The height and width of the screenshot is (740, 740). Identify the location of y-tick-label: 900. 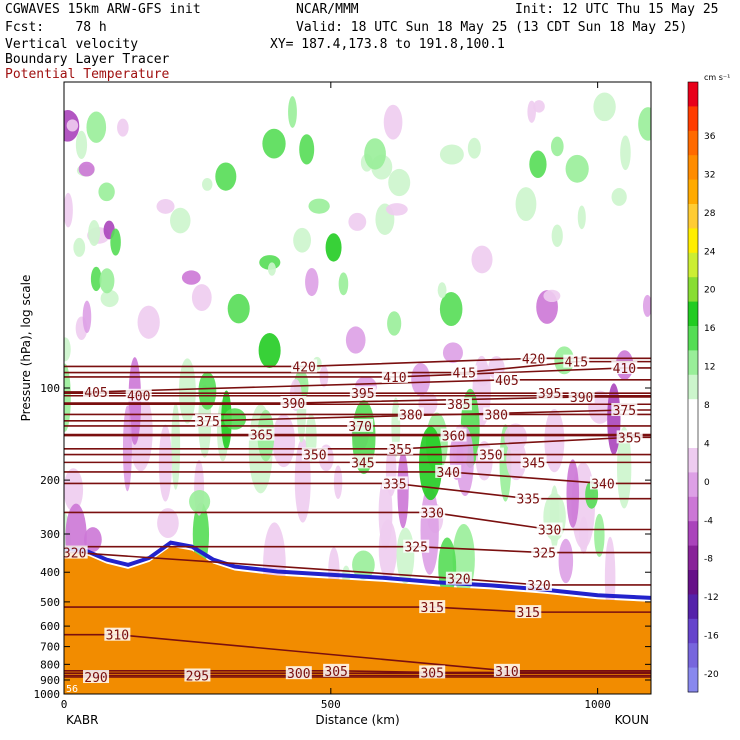
(50, 680).